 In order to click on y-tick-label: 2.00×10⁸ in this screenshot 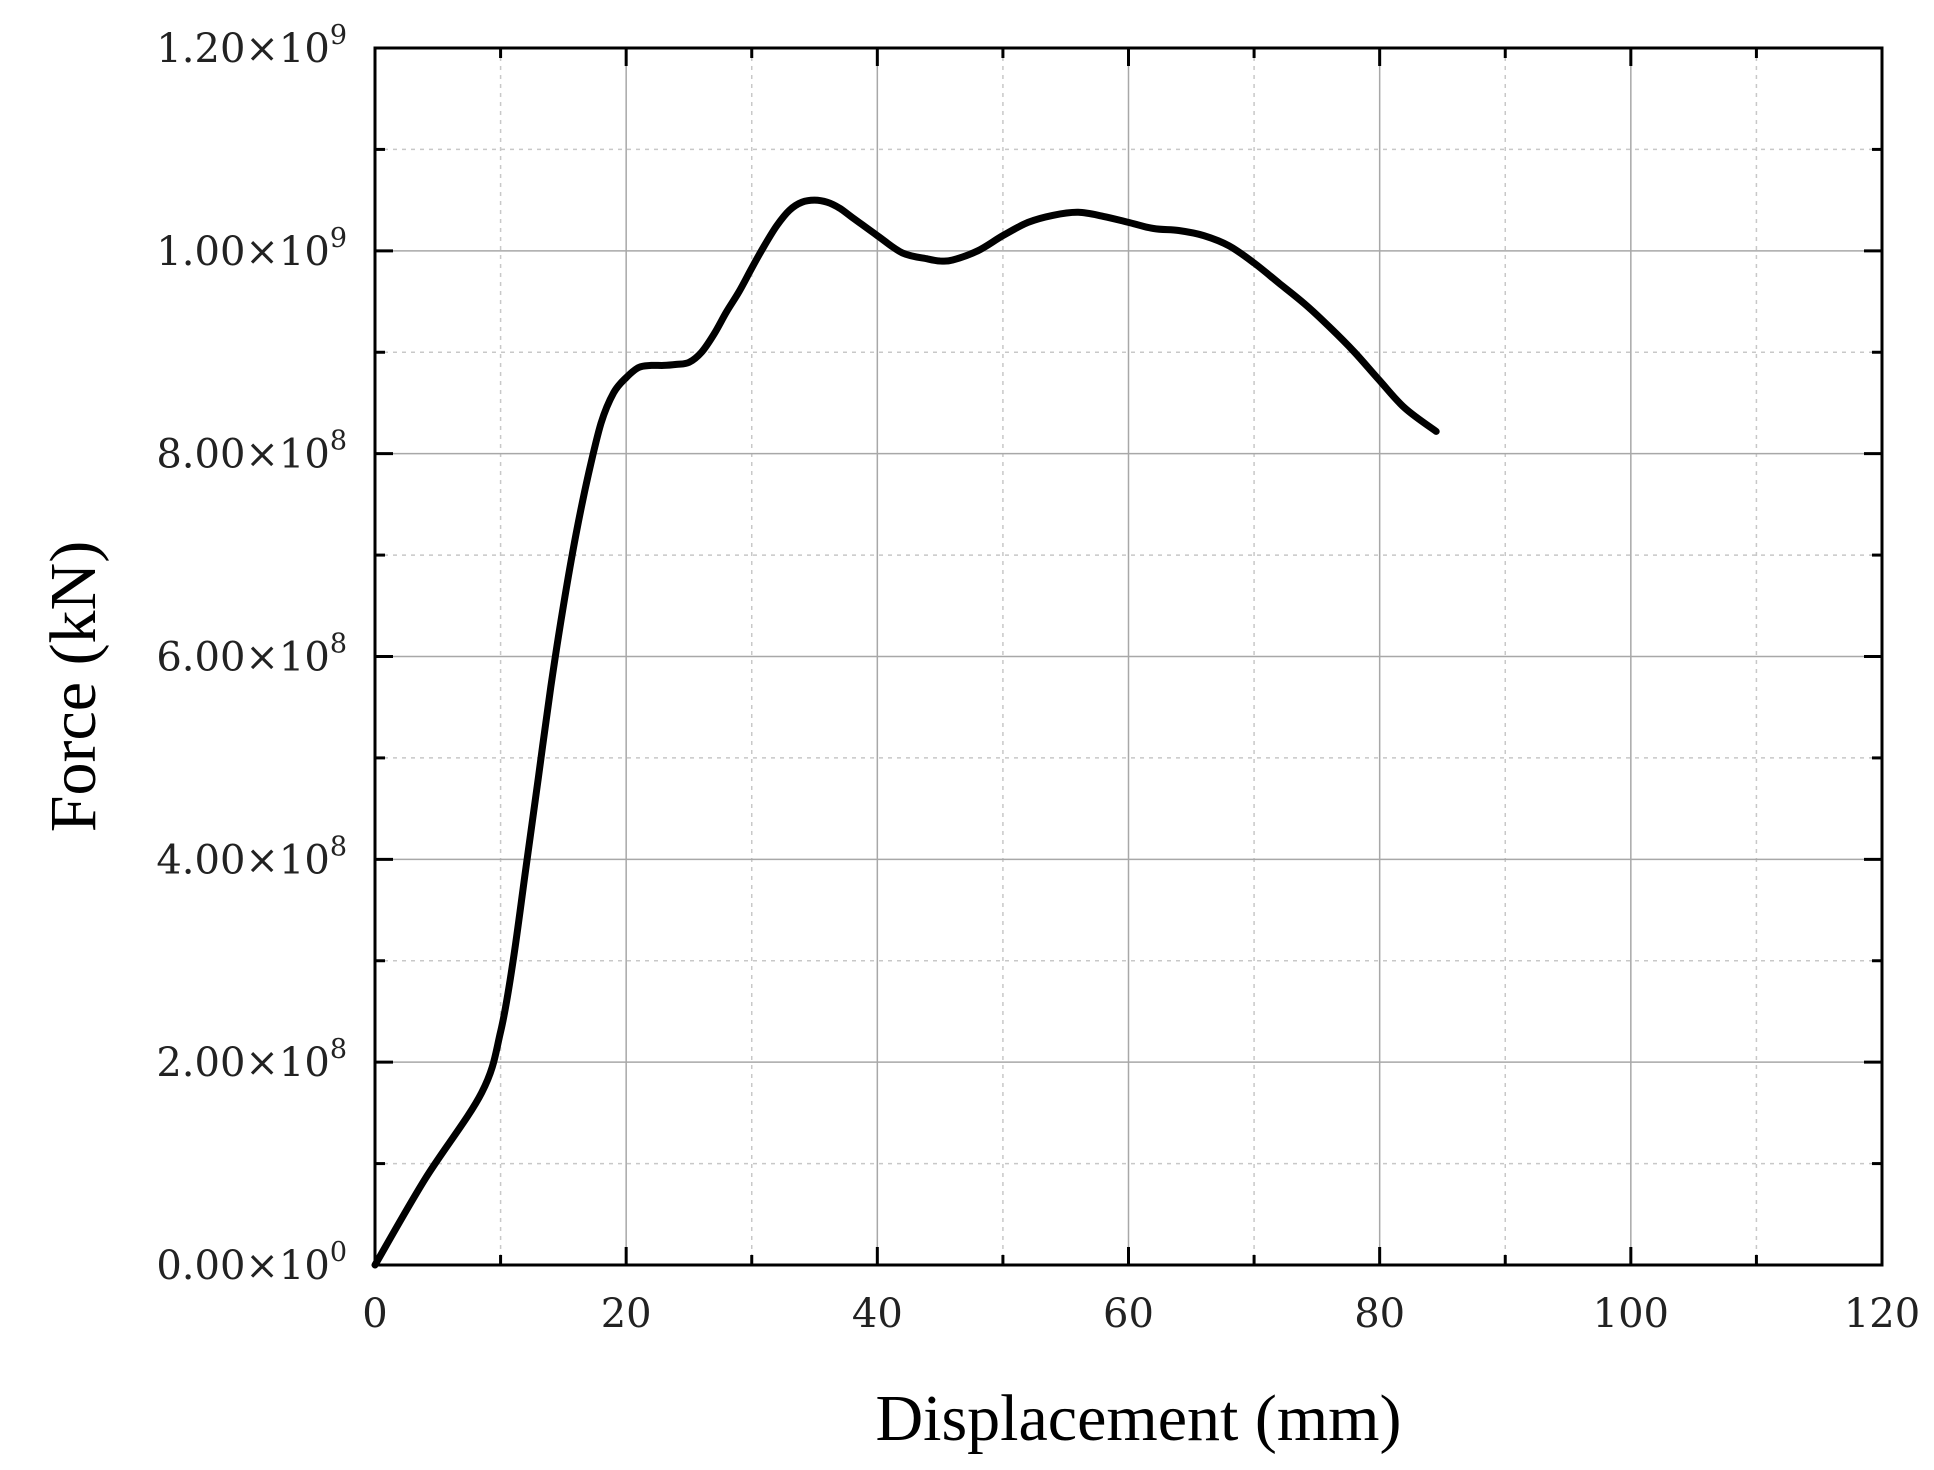, I will do `click(251, 1060)`.